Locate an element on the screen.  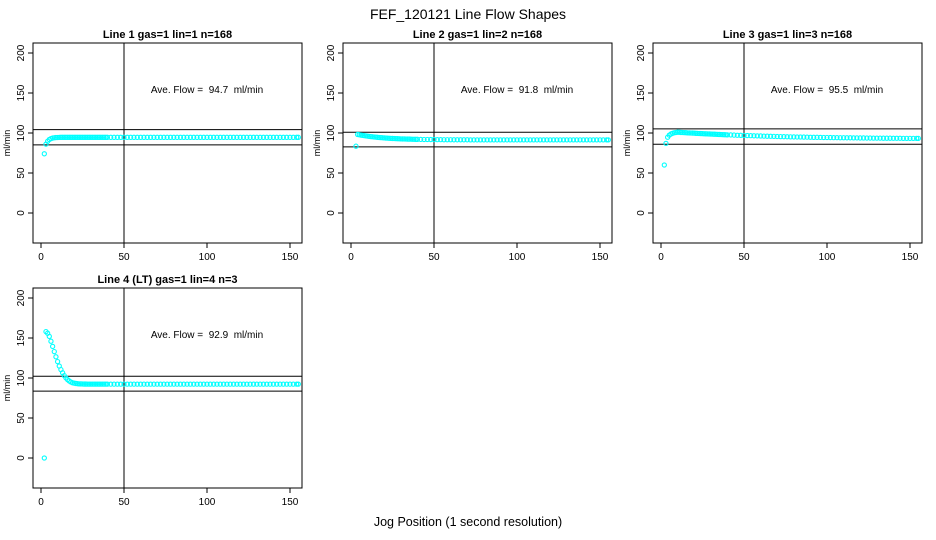
x-tick-label: 150 is located at coordinates (290, 257).